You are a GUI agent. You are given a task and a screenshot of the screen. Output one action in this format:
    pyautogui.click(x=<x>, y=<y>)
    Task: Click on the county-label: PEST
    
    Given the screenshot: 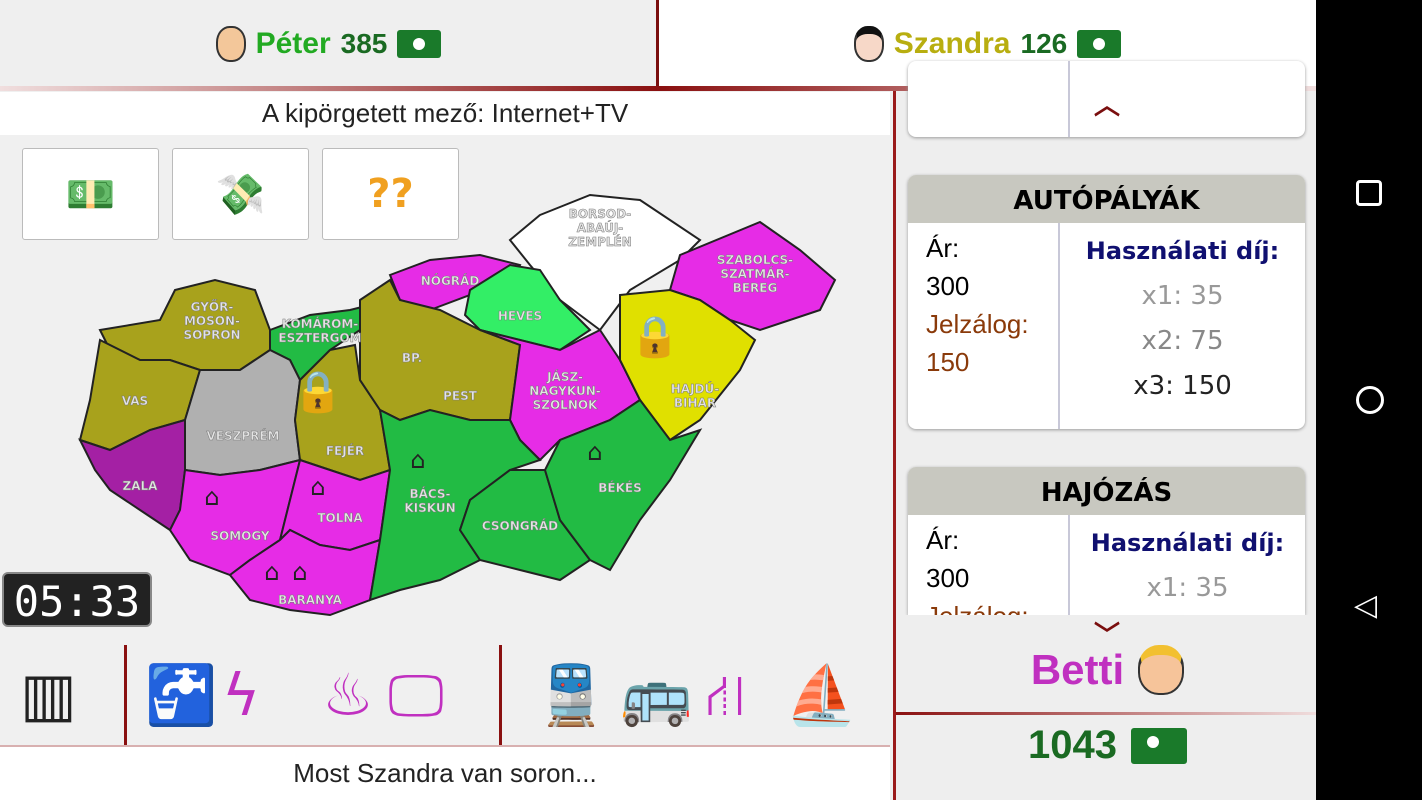 What is the action you would take?
    pyautogui.click(x=460, y=396)
    